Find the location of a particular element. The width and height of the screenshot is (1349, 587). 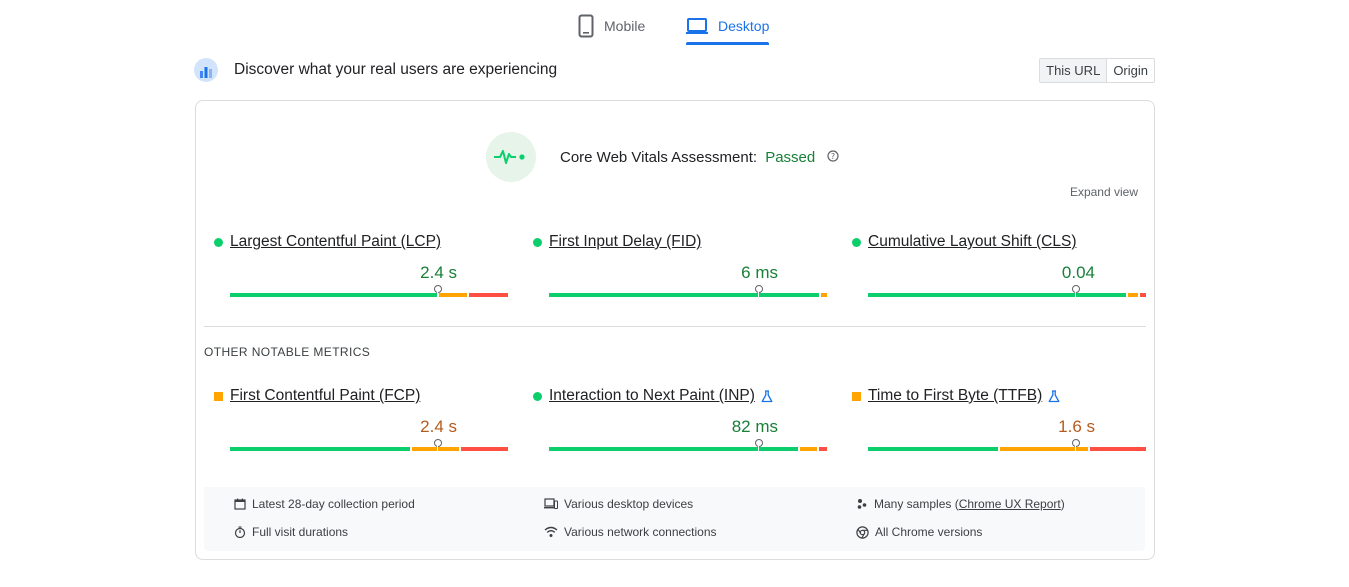

metric-other_metrics-1: Interaction to Next Paint (INP) 82 ms is located at coordinates (680, 422).